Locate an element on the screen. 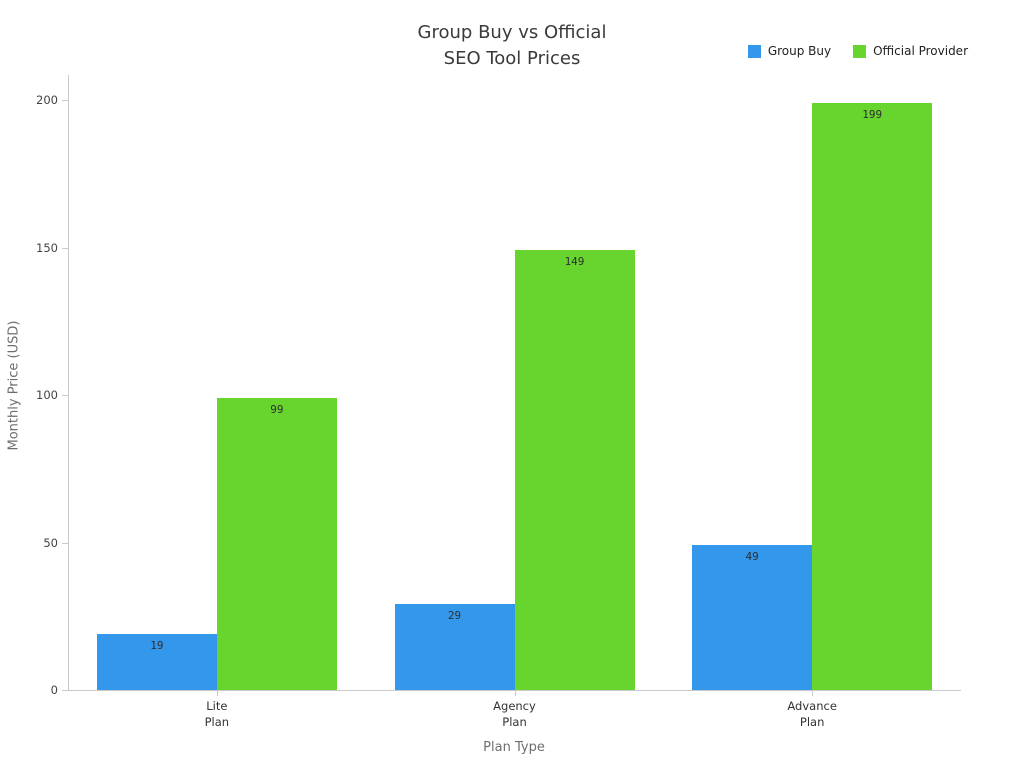 This screenshot has height=768, width=1024. bar-official-provider-lite-plan: 99 is located at coordinates (276, 544).